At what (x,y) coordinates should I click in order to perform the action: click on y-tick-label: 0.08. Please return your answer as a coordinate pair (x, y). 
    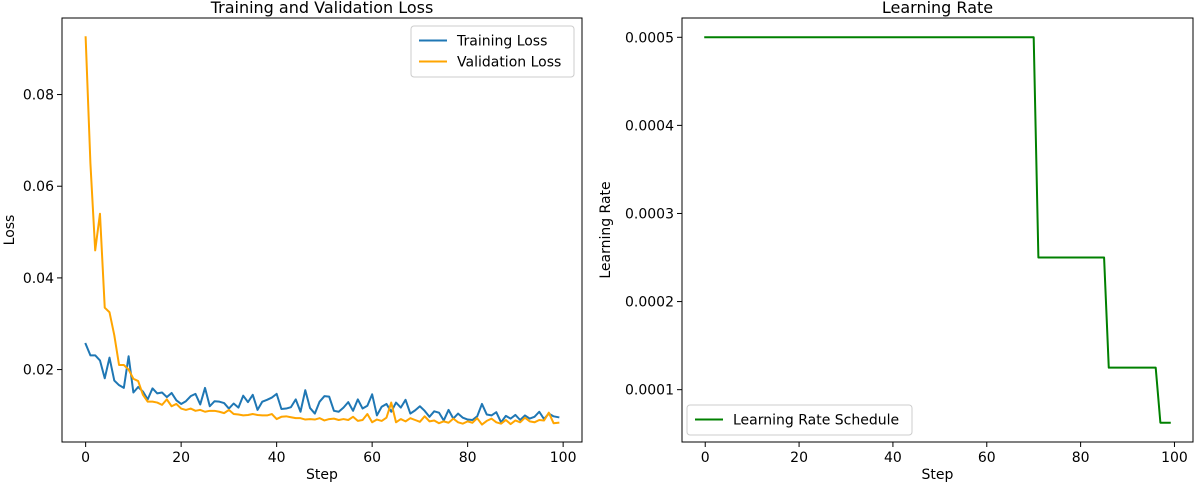
    Looking at the image, I should click on (38, 96).